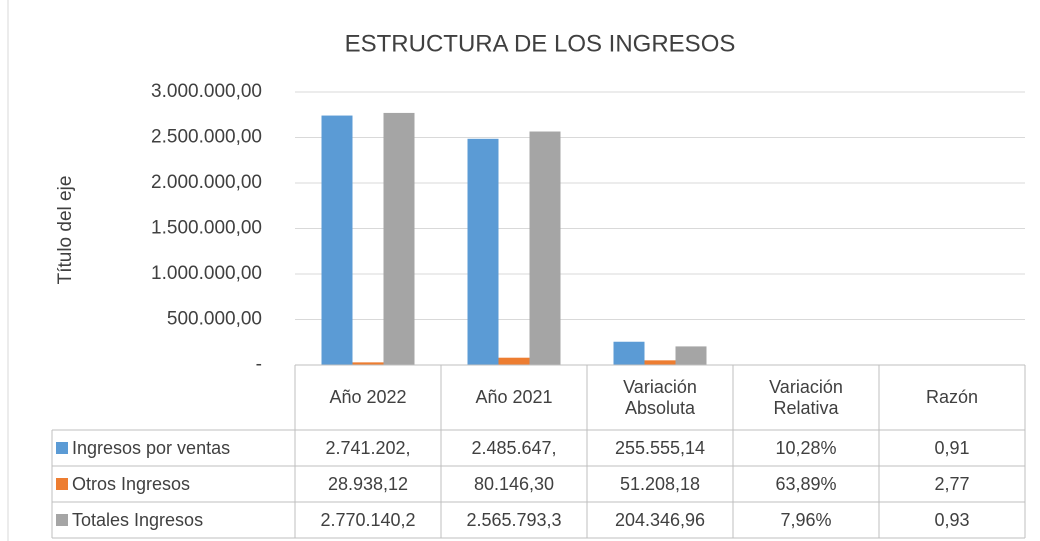 This screenshot has width=1040, height=541. What do you see at coordinates (259, 364) in the screenshot?
I see `y-tick-label: -` at bounding box center [259, 364].